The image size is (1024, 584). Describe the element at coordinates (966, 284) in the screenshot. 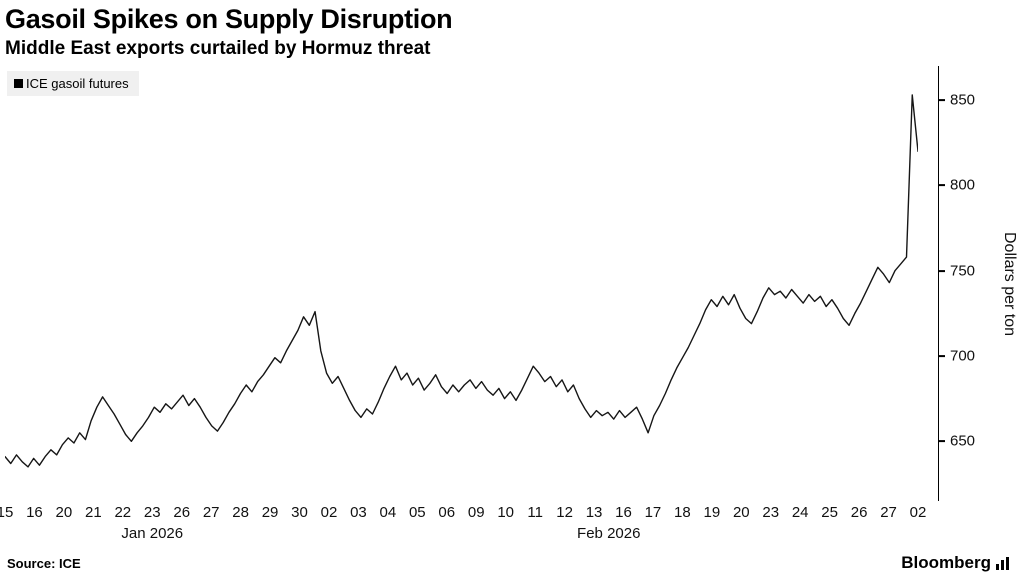

I see `y-axis: 650 700 750 800 850` at that location.